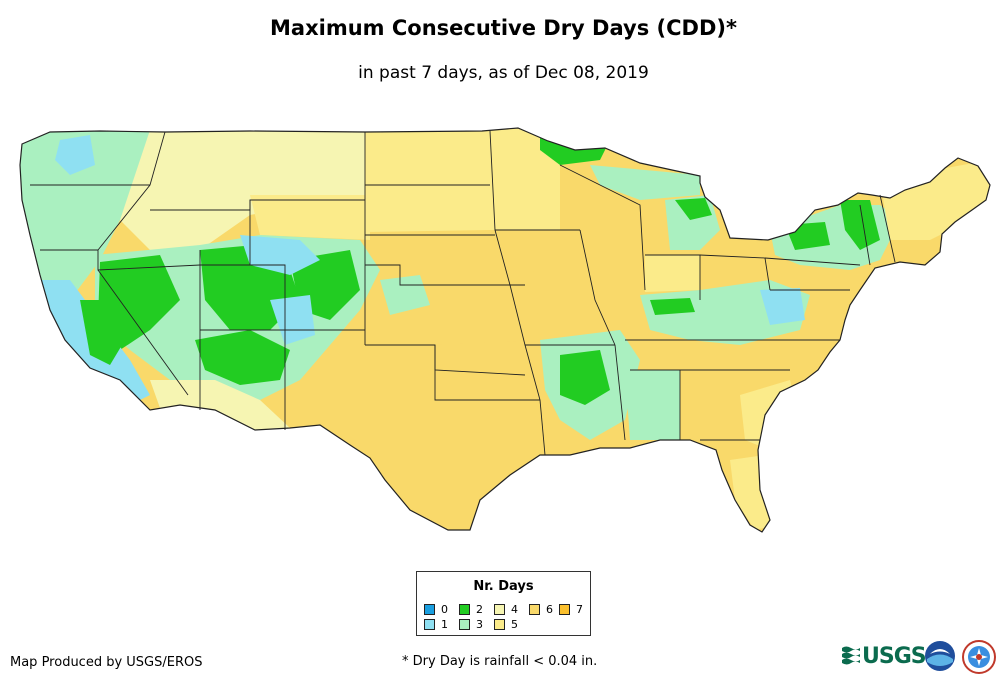 The height and width of the screenshot is (691, 1007). What do you see at coordinates (514, 624) in the screenshot?
I see `legend-label-5: 5` at bounding box center [514, 624].